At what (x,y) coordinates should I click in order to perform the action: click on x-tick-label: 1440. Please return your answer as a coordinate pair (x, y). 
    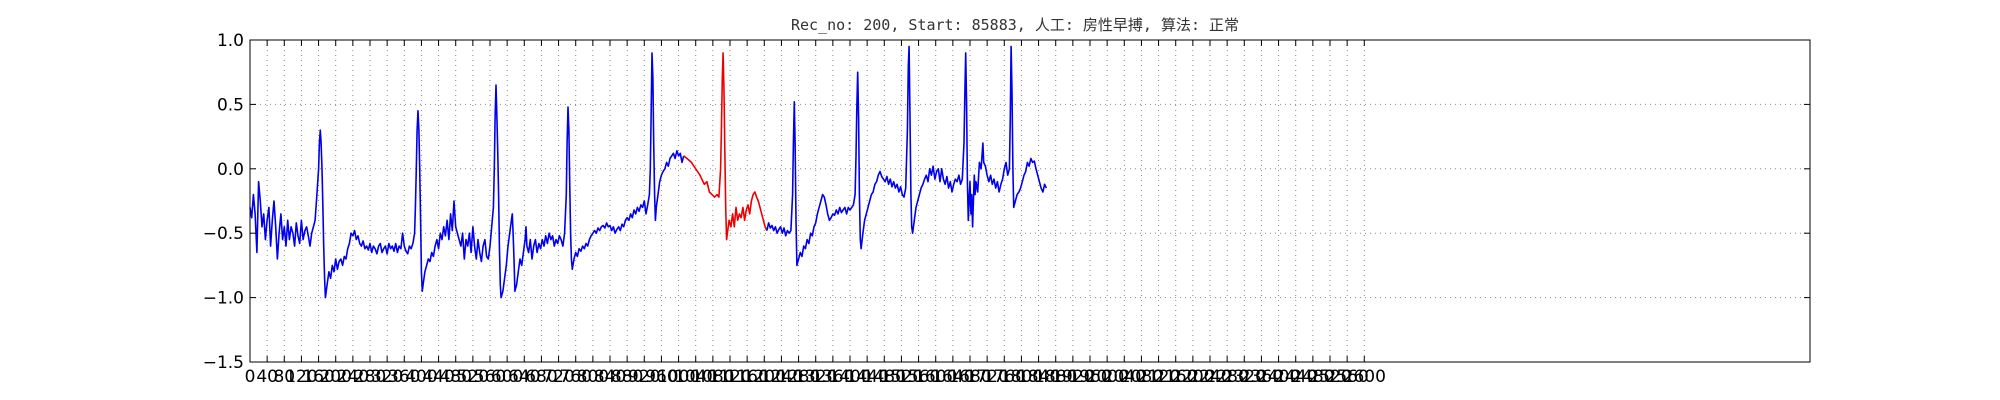
    Looking at the image, I should click on (867, 377).